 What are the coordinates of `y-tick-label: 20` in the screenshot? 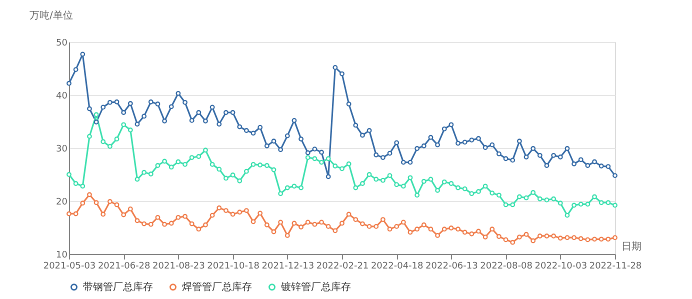 It's located at (62, 203).